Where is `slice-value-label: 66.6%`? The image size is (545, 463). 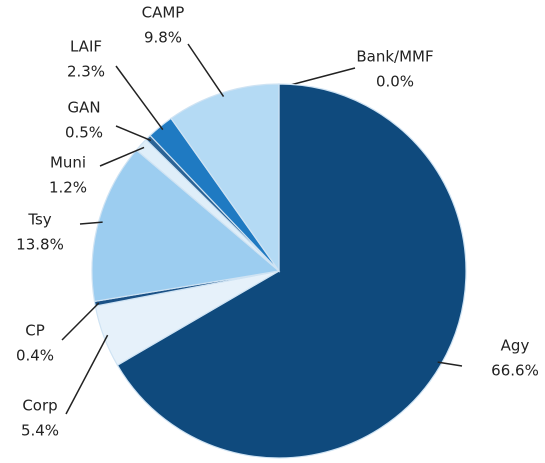
slice-value-label: 66.6% is located at coordinates (515, 371).